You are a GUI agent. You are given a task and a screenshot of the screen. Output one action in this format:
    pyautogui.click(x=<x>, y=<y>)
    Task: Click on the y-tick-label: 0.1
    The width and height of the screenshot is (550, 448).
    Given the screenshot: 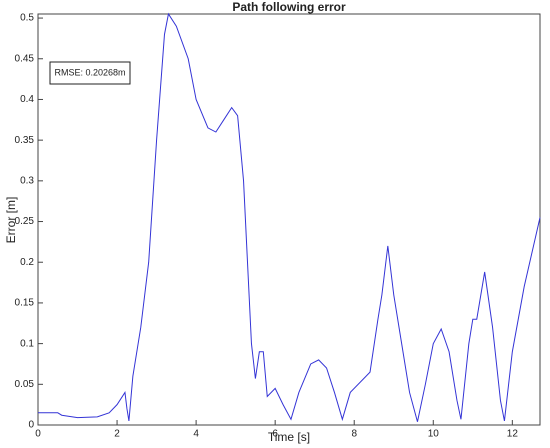 What is the action you would take?
    pyautogui.click(x=27, y=343)
    